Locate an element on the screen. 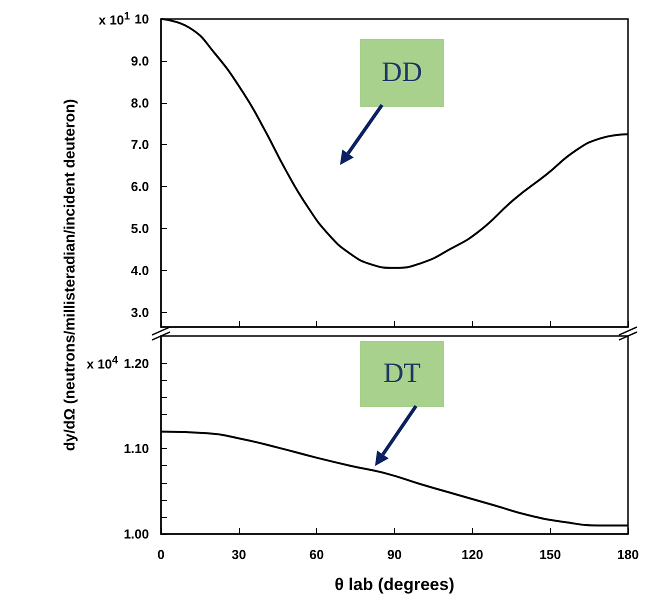  x-tick-label: 60 is located at coordinates (316, 554).